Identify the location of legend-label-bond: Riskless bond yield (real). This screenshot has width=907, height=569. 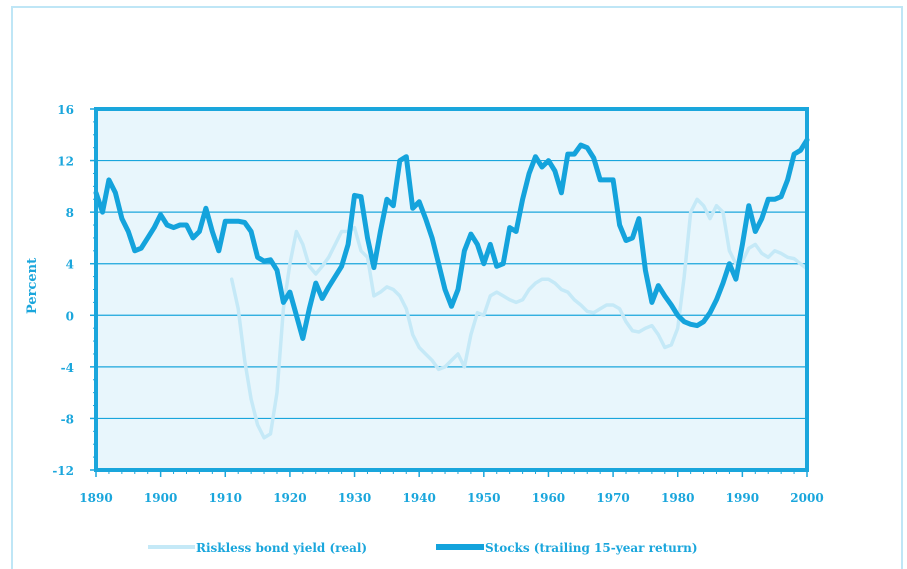
(281, 548).